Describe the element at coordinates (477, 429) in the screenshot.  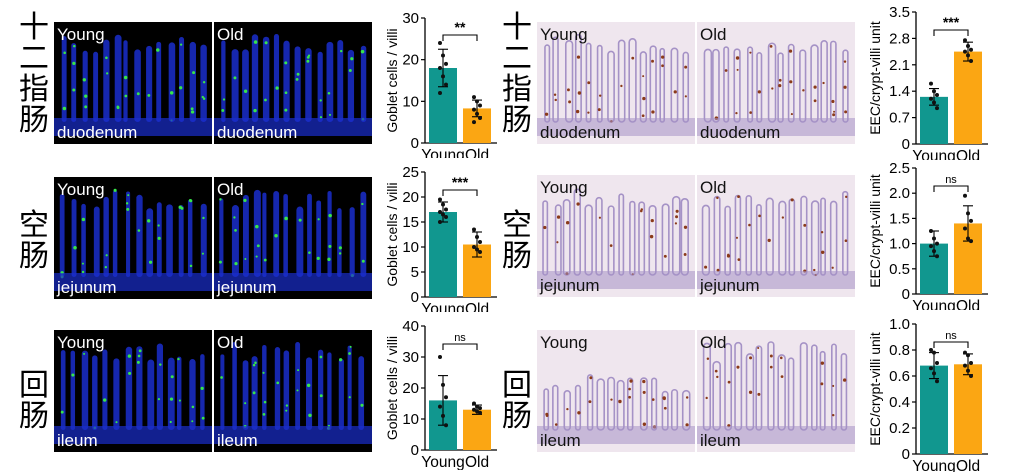
I see `bar-old` at that location.